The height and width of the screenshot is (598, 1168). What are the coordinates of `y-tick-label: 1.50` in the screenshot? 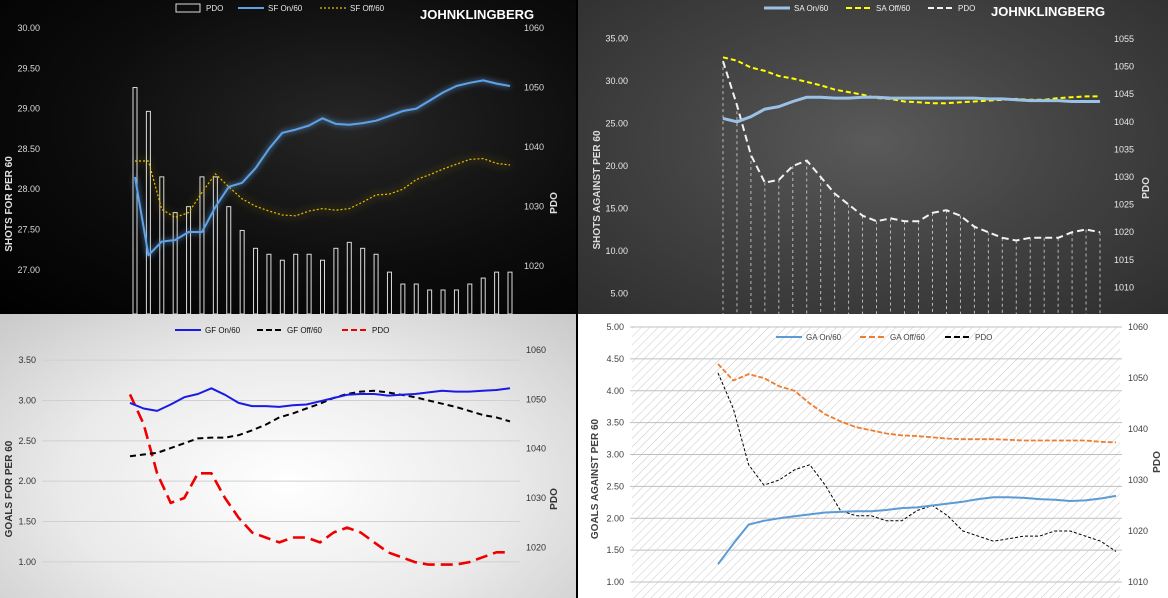 It's located at (615, 550).